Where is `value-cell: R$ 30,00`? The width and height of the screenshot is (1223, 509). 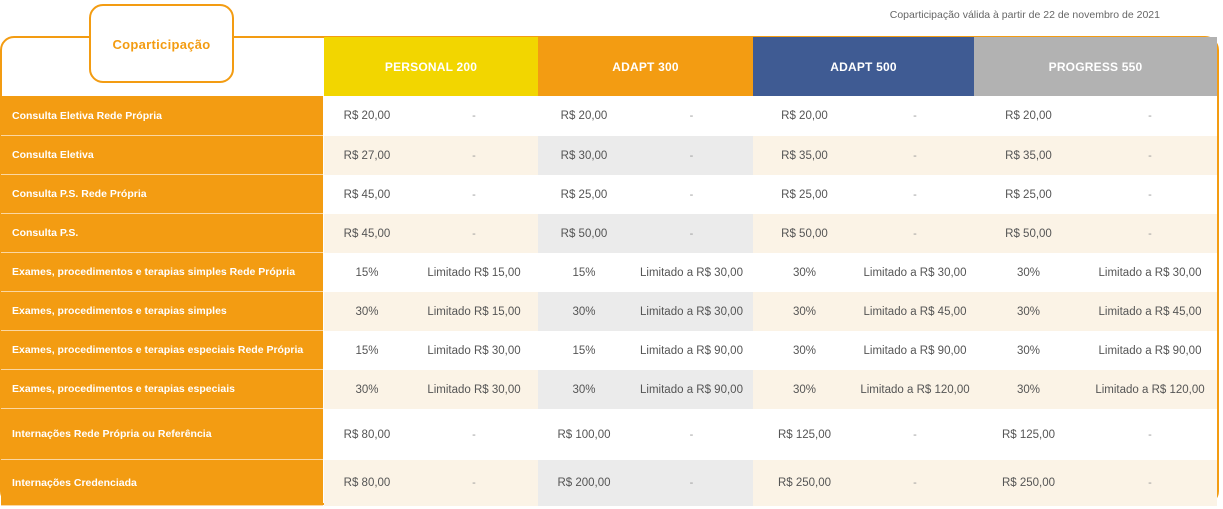
value-cell: R$ 30,00 is located at coordinates (584, 155).